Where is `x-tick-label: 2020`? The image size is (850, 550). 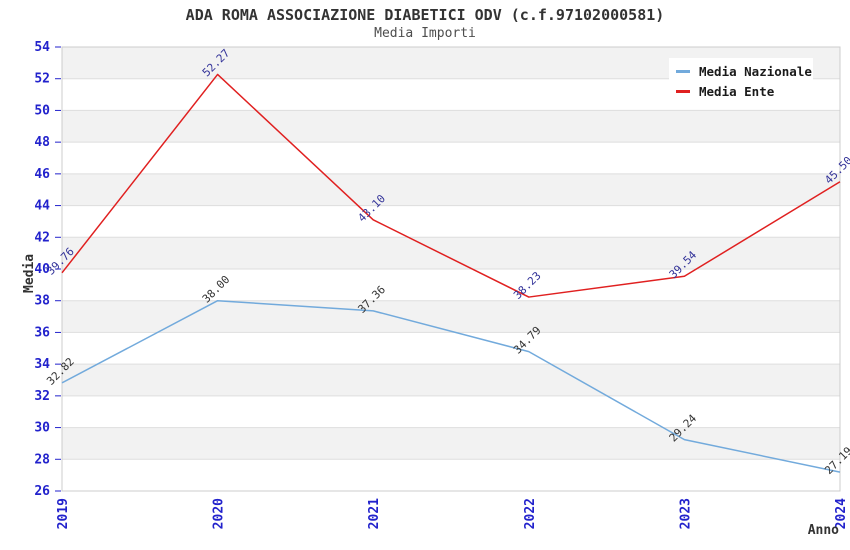
x-tick-label: 2020 is located at coordinates (219, 513).